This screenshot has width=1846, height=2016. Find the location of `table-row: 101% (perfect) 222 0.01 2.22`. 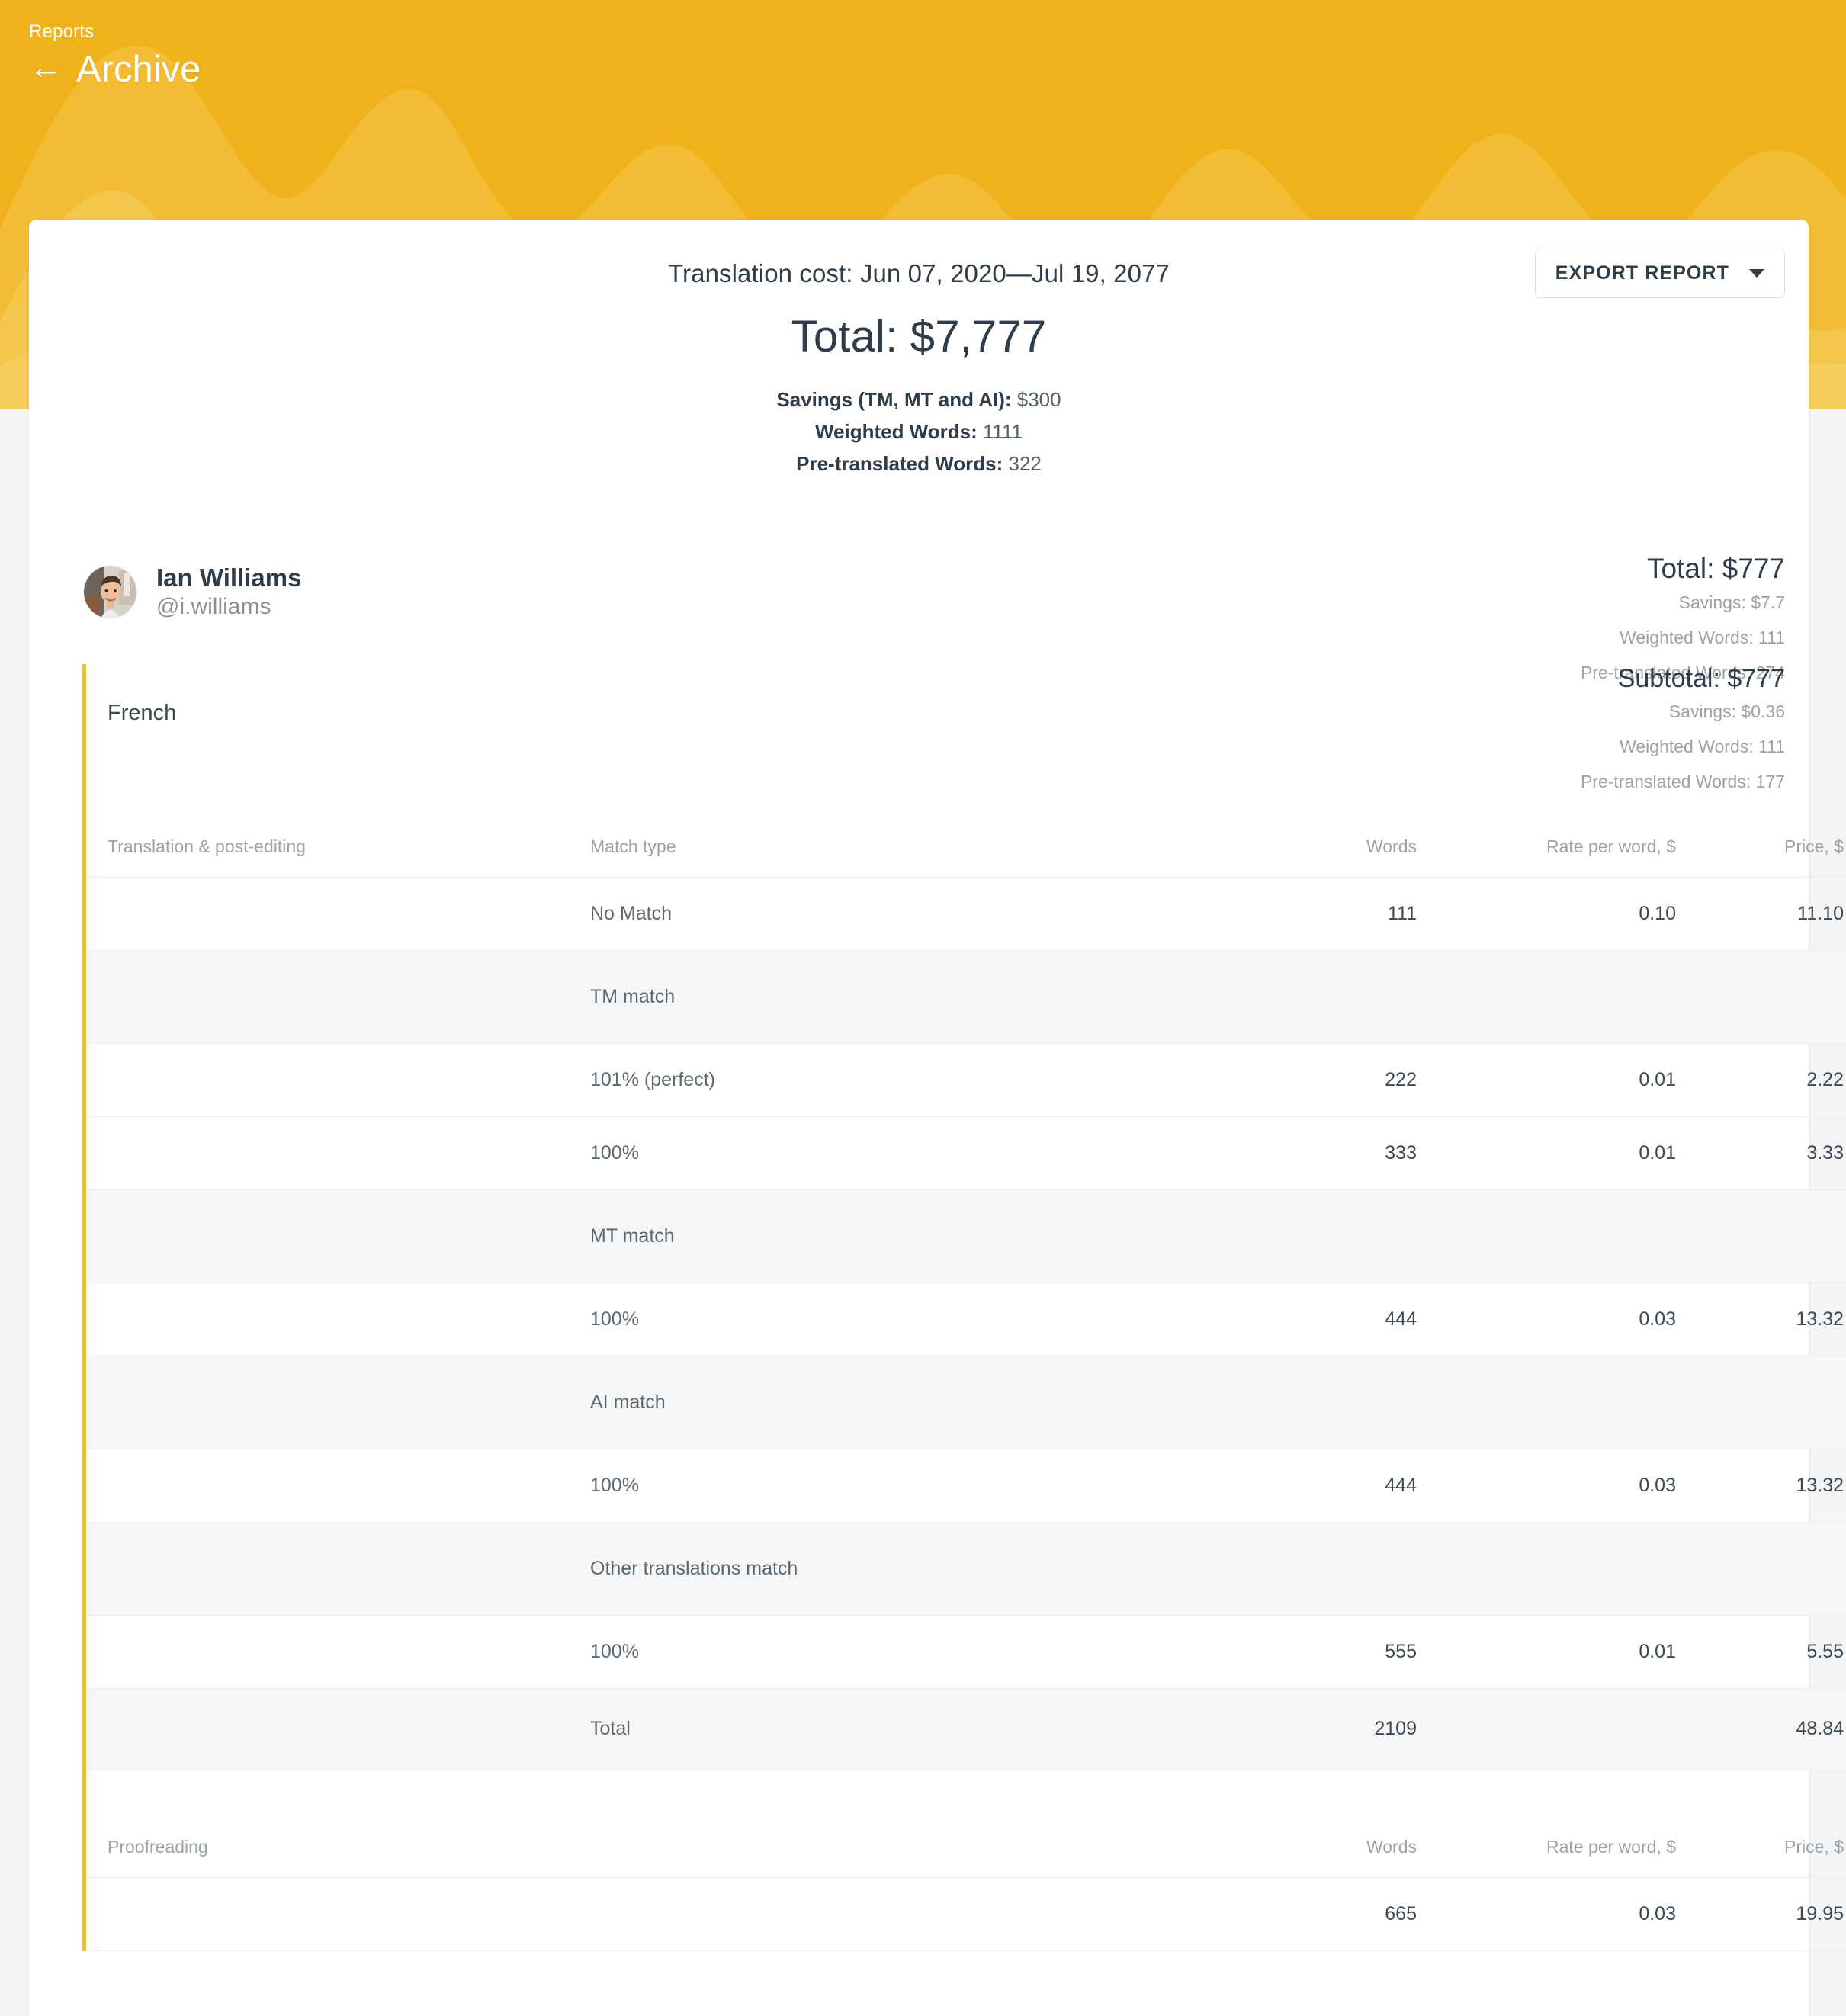

table-row: 101% (perfect) 222 0.01 2.22 is located at coordinates (966, 1080).